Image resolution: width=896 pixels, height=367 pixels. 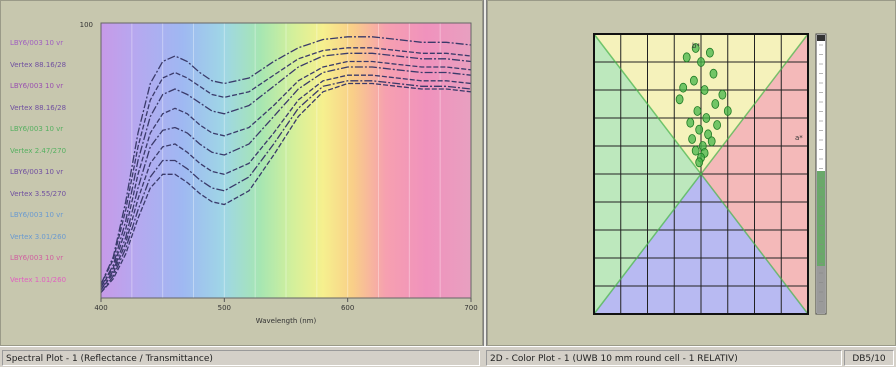 What do you see at coordinates (38, 279) in the screenshot?
I see `legend-entry: Vertex 1.01/260` at bounding box center [38, 279].